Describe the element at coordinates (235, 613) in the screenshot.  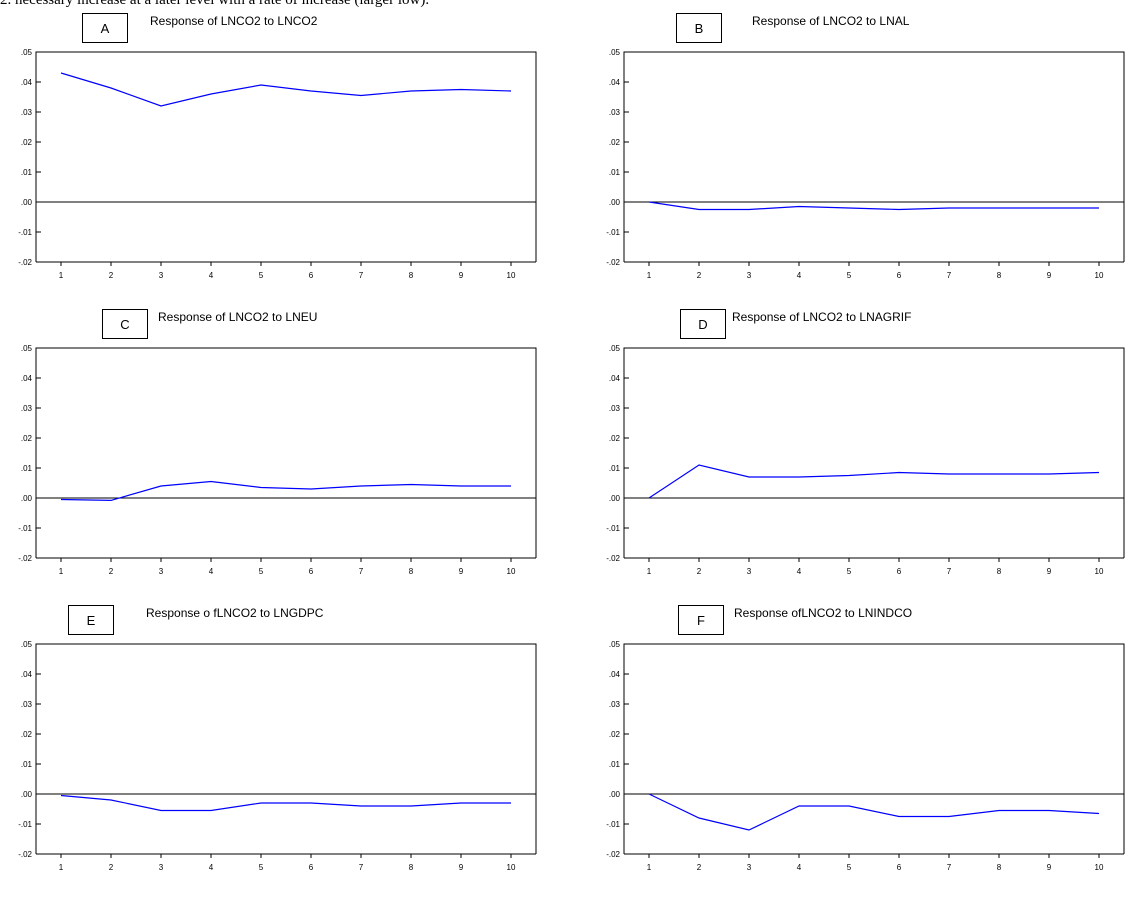
I see `chart-title: Response o fLNCO2 to LNGDPC` at that location.